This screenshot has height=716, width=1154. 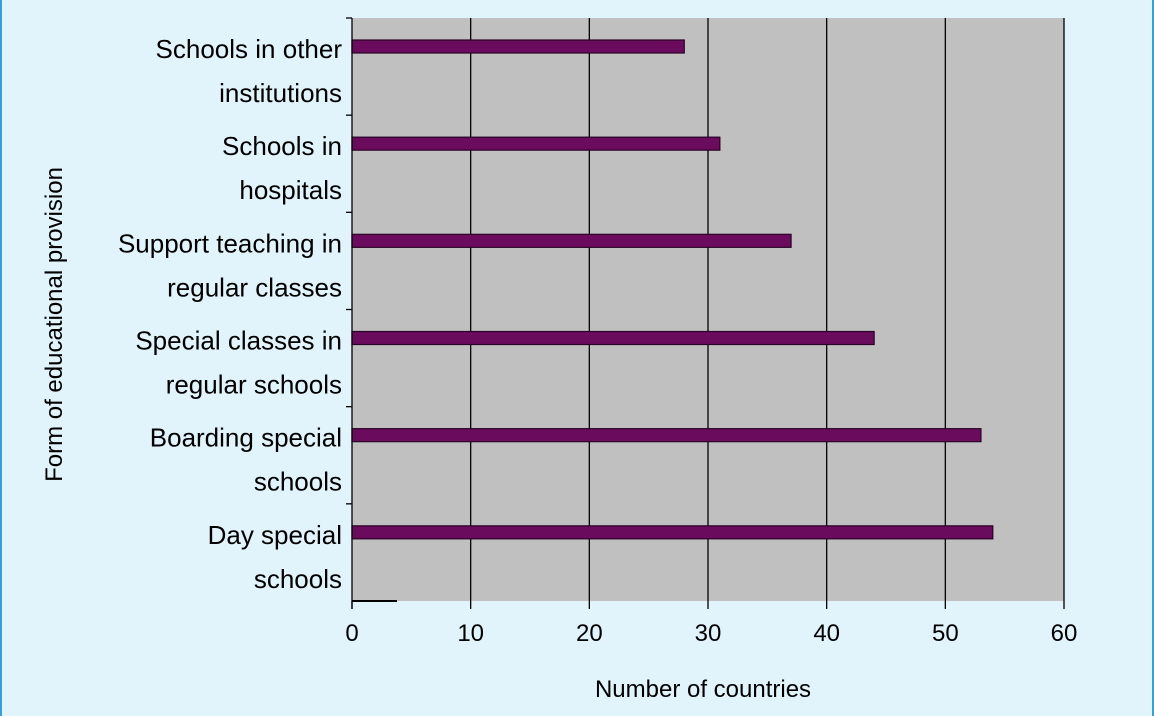 What do you see at coordinates (945, 633) in the screenshot?
I see `x-tick-label: 50` at bounding box center [945, 633].